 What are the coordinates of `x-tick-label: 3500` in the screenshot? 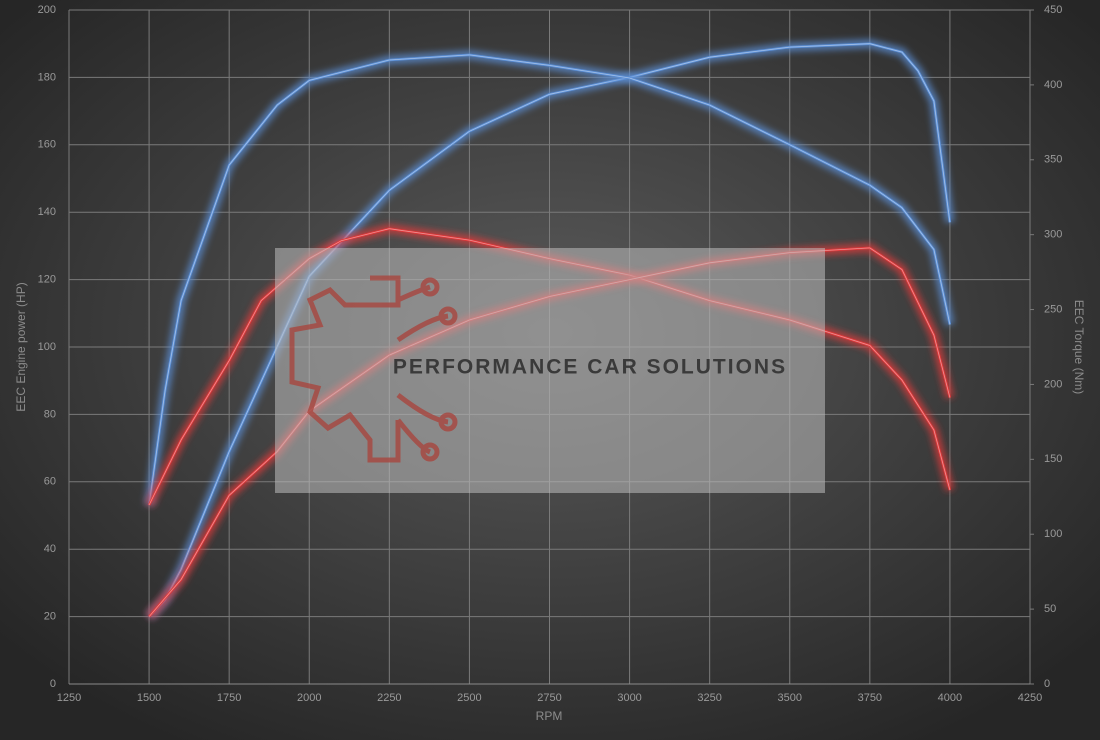 It's located at (790, 698).